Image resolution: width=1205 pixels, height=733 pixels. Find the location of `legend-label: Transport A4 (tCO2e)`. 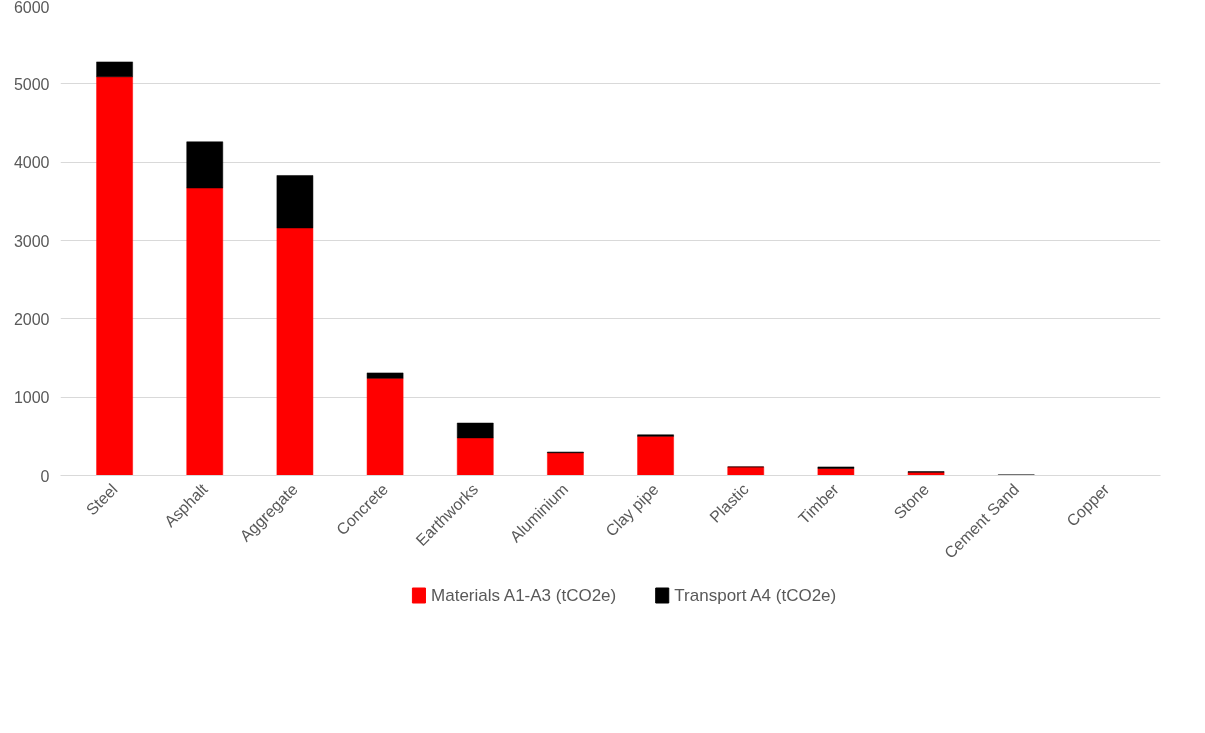

legend-label: Transport A4 (tCO2e) is located at coordinates (755, 595).